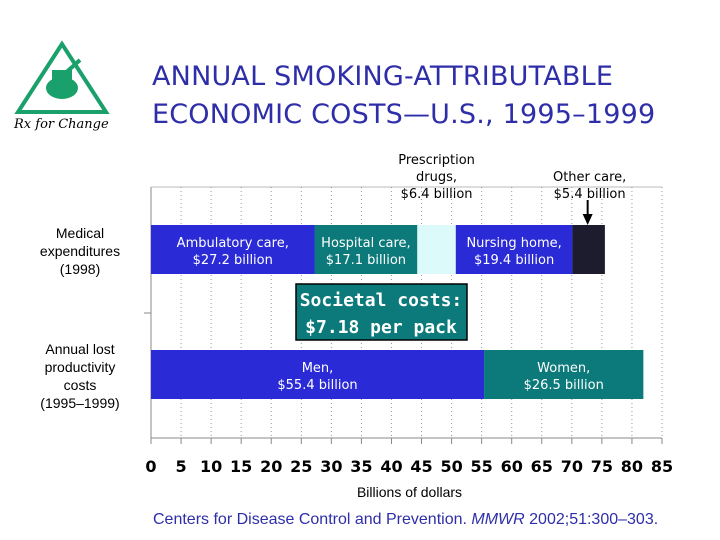 The height and width of the screenshot is (540, 720). I want to click on title-line-2: ECONOMIC COSTS—U.S., 1995–1999, so click(404, 114).